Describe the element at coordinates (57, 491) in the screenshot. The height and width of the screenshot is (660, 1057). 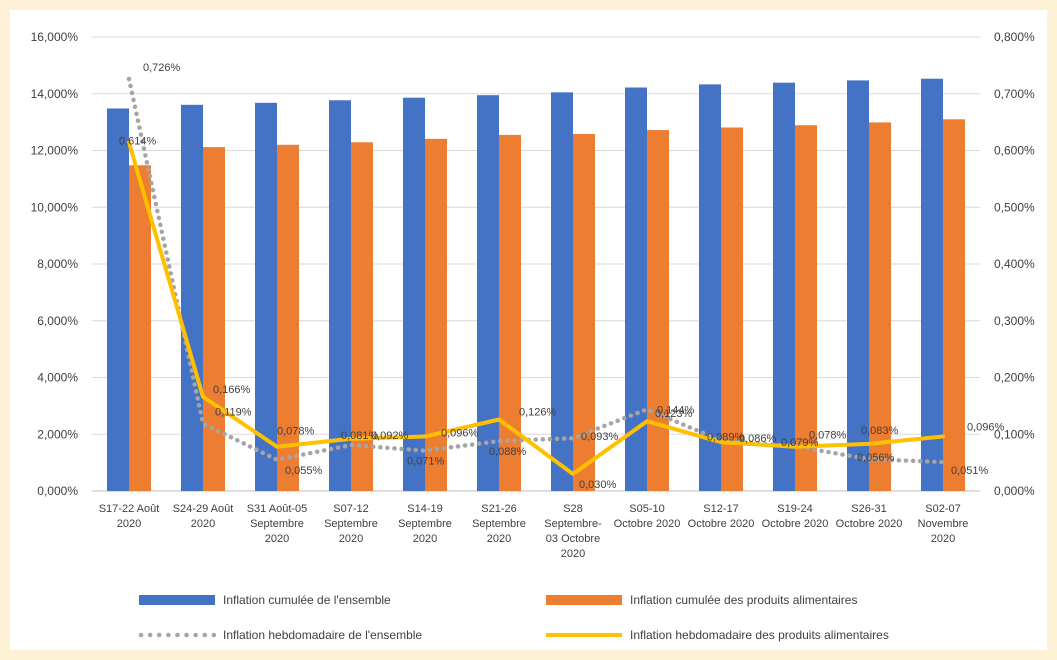
I see `left-tick-label: 0,000%` at that location.